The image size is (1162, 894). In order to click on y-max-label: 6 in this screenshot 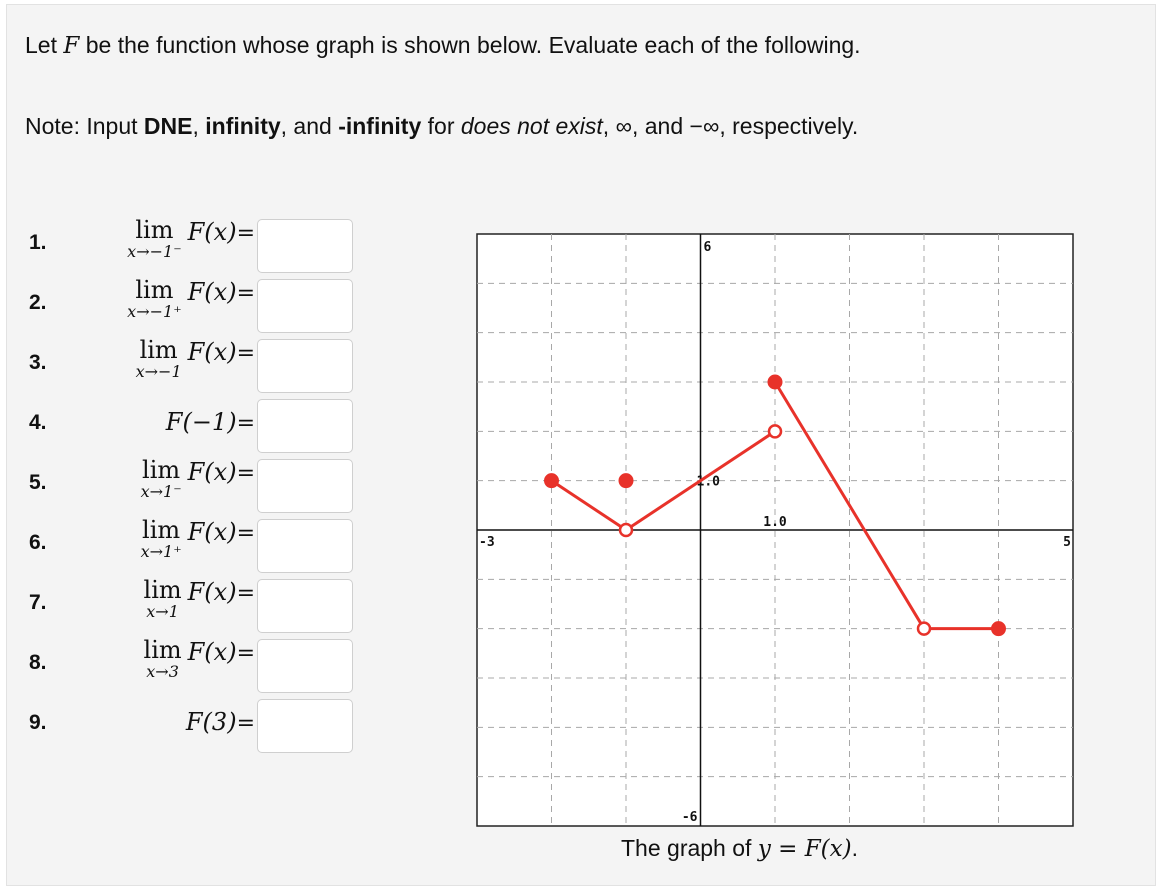, I will do `click(708, 247)`.